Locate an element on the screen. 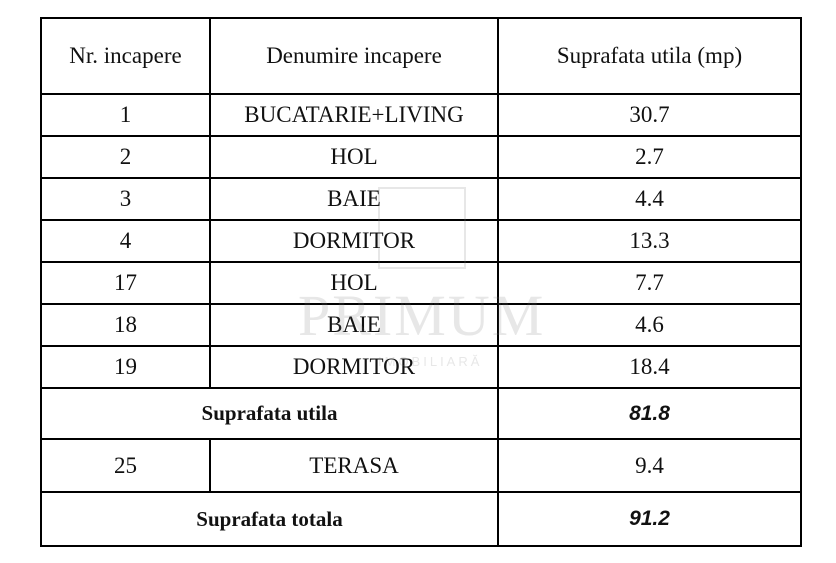 The width and height of the screenshot is (836, 563). cell: 18 is located at coordinates (125, 325).